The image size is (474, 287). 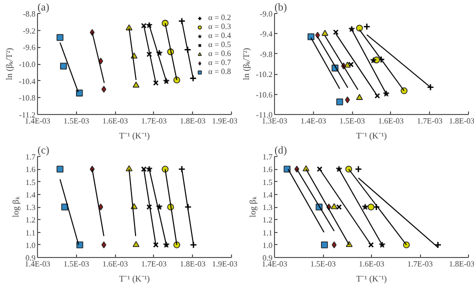 What do you see at coordinates (44, 151) in the screenshot?
I see `chart-title: (c)` at bounding box center [44, 151].